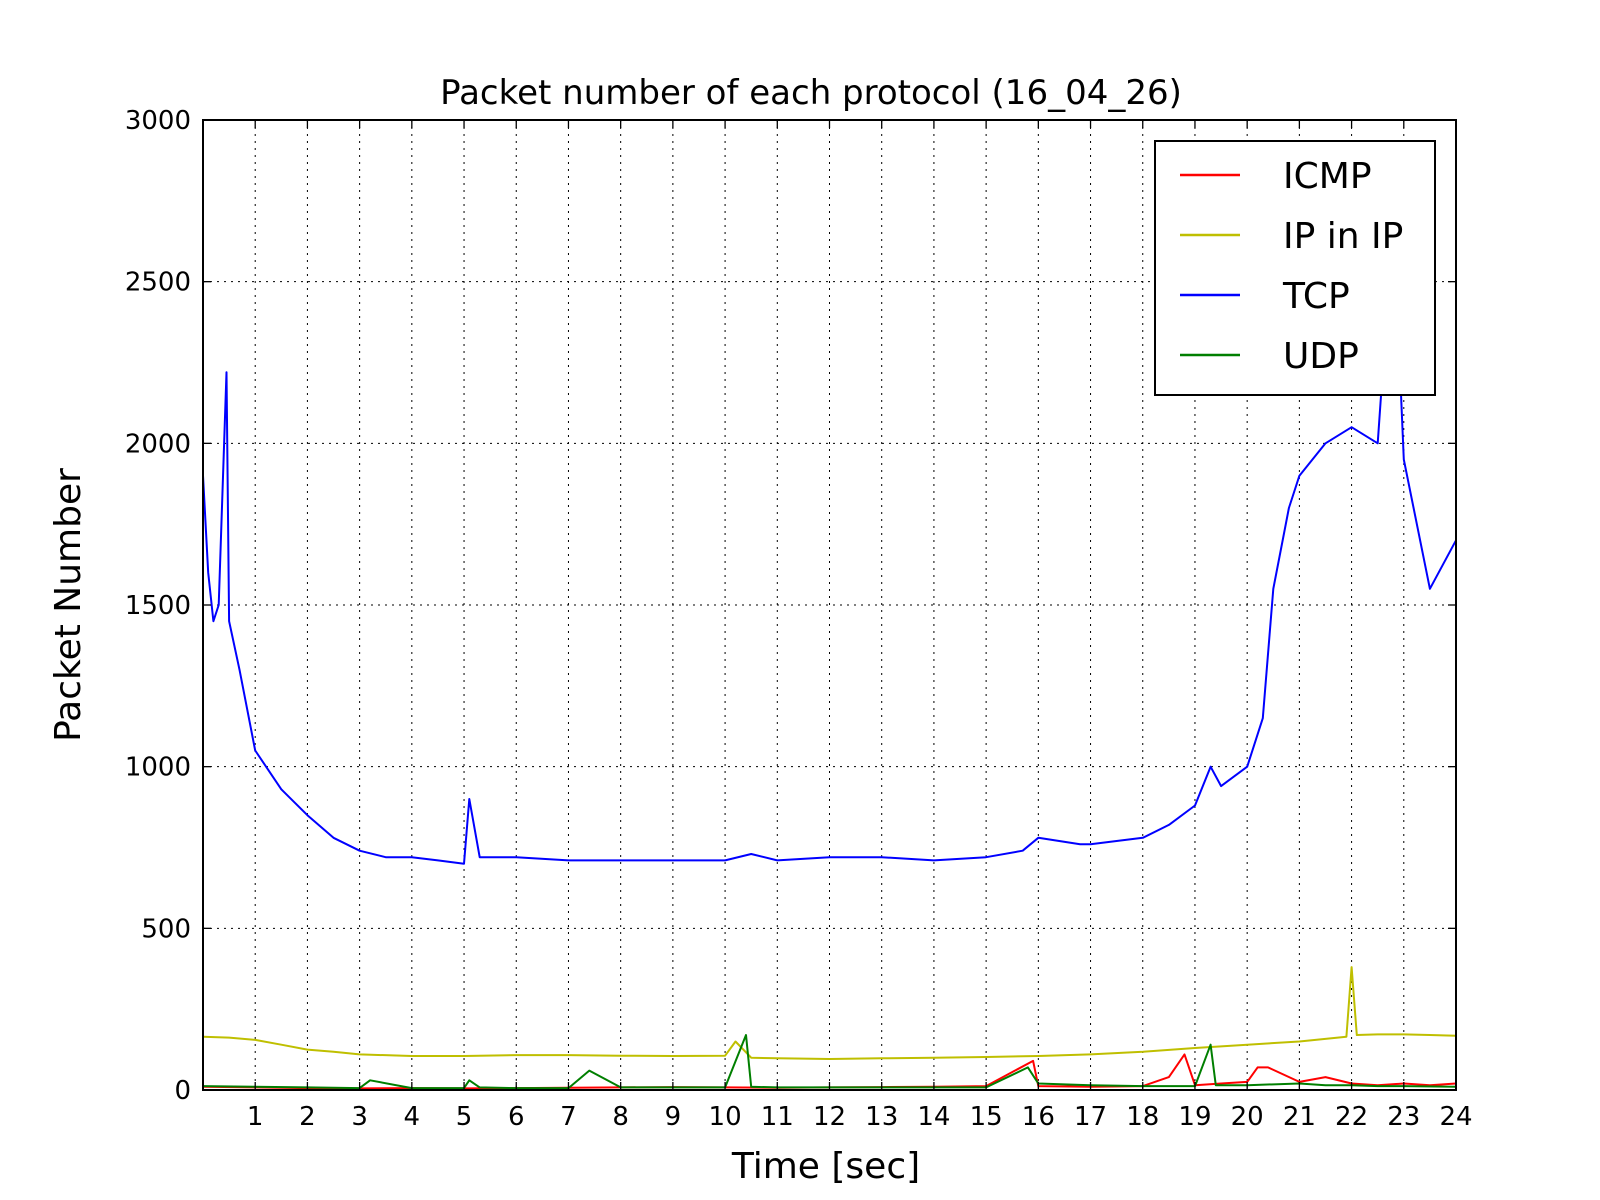  I want to click on x-tick-label: 22, so click(1351, 1117).